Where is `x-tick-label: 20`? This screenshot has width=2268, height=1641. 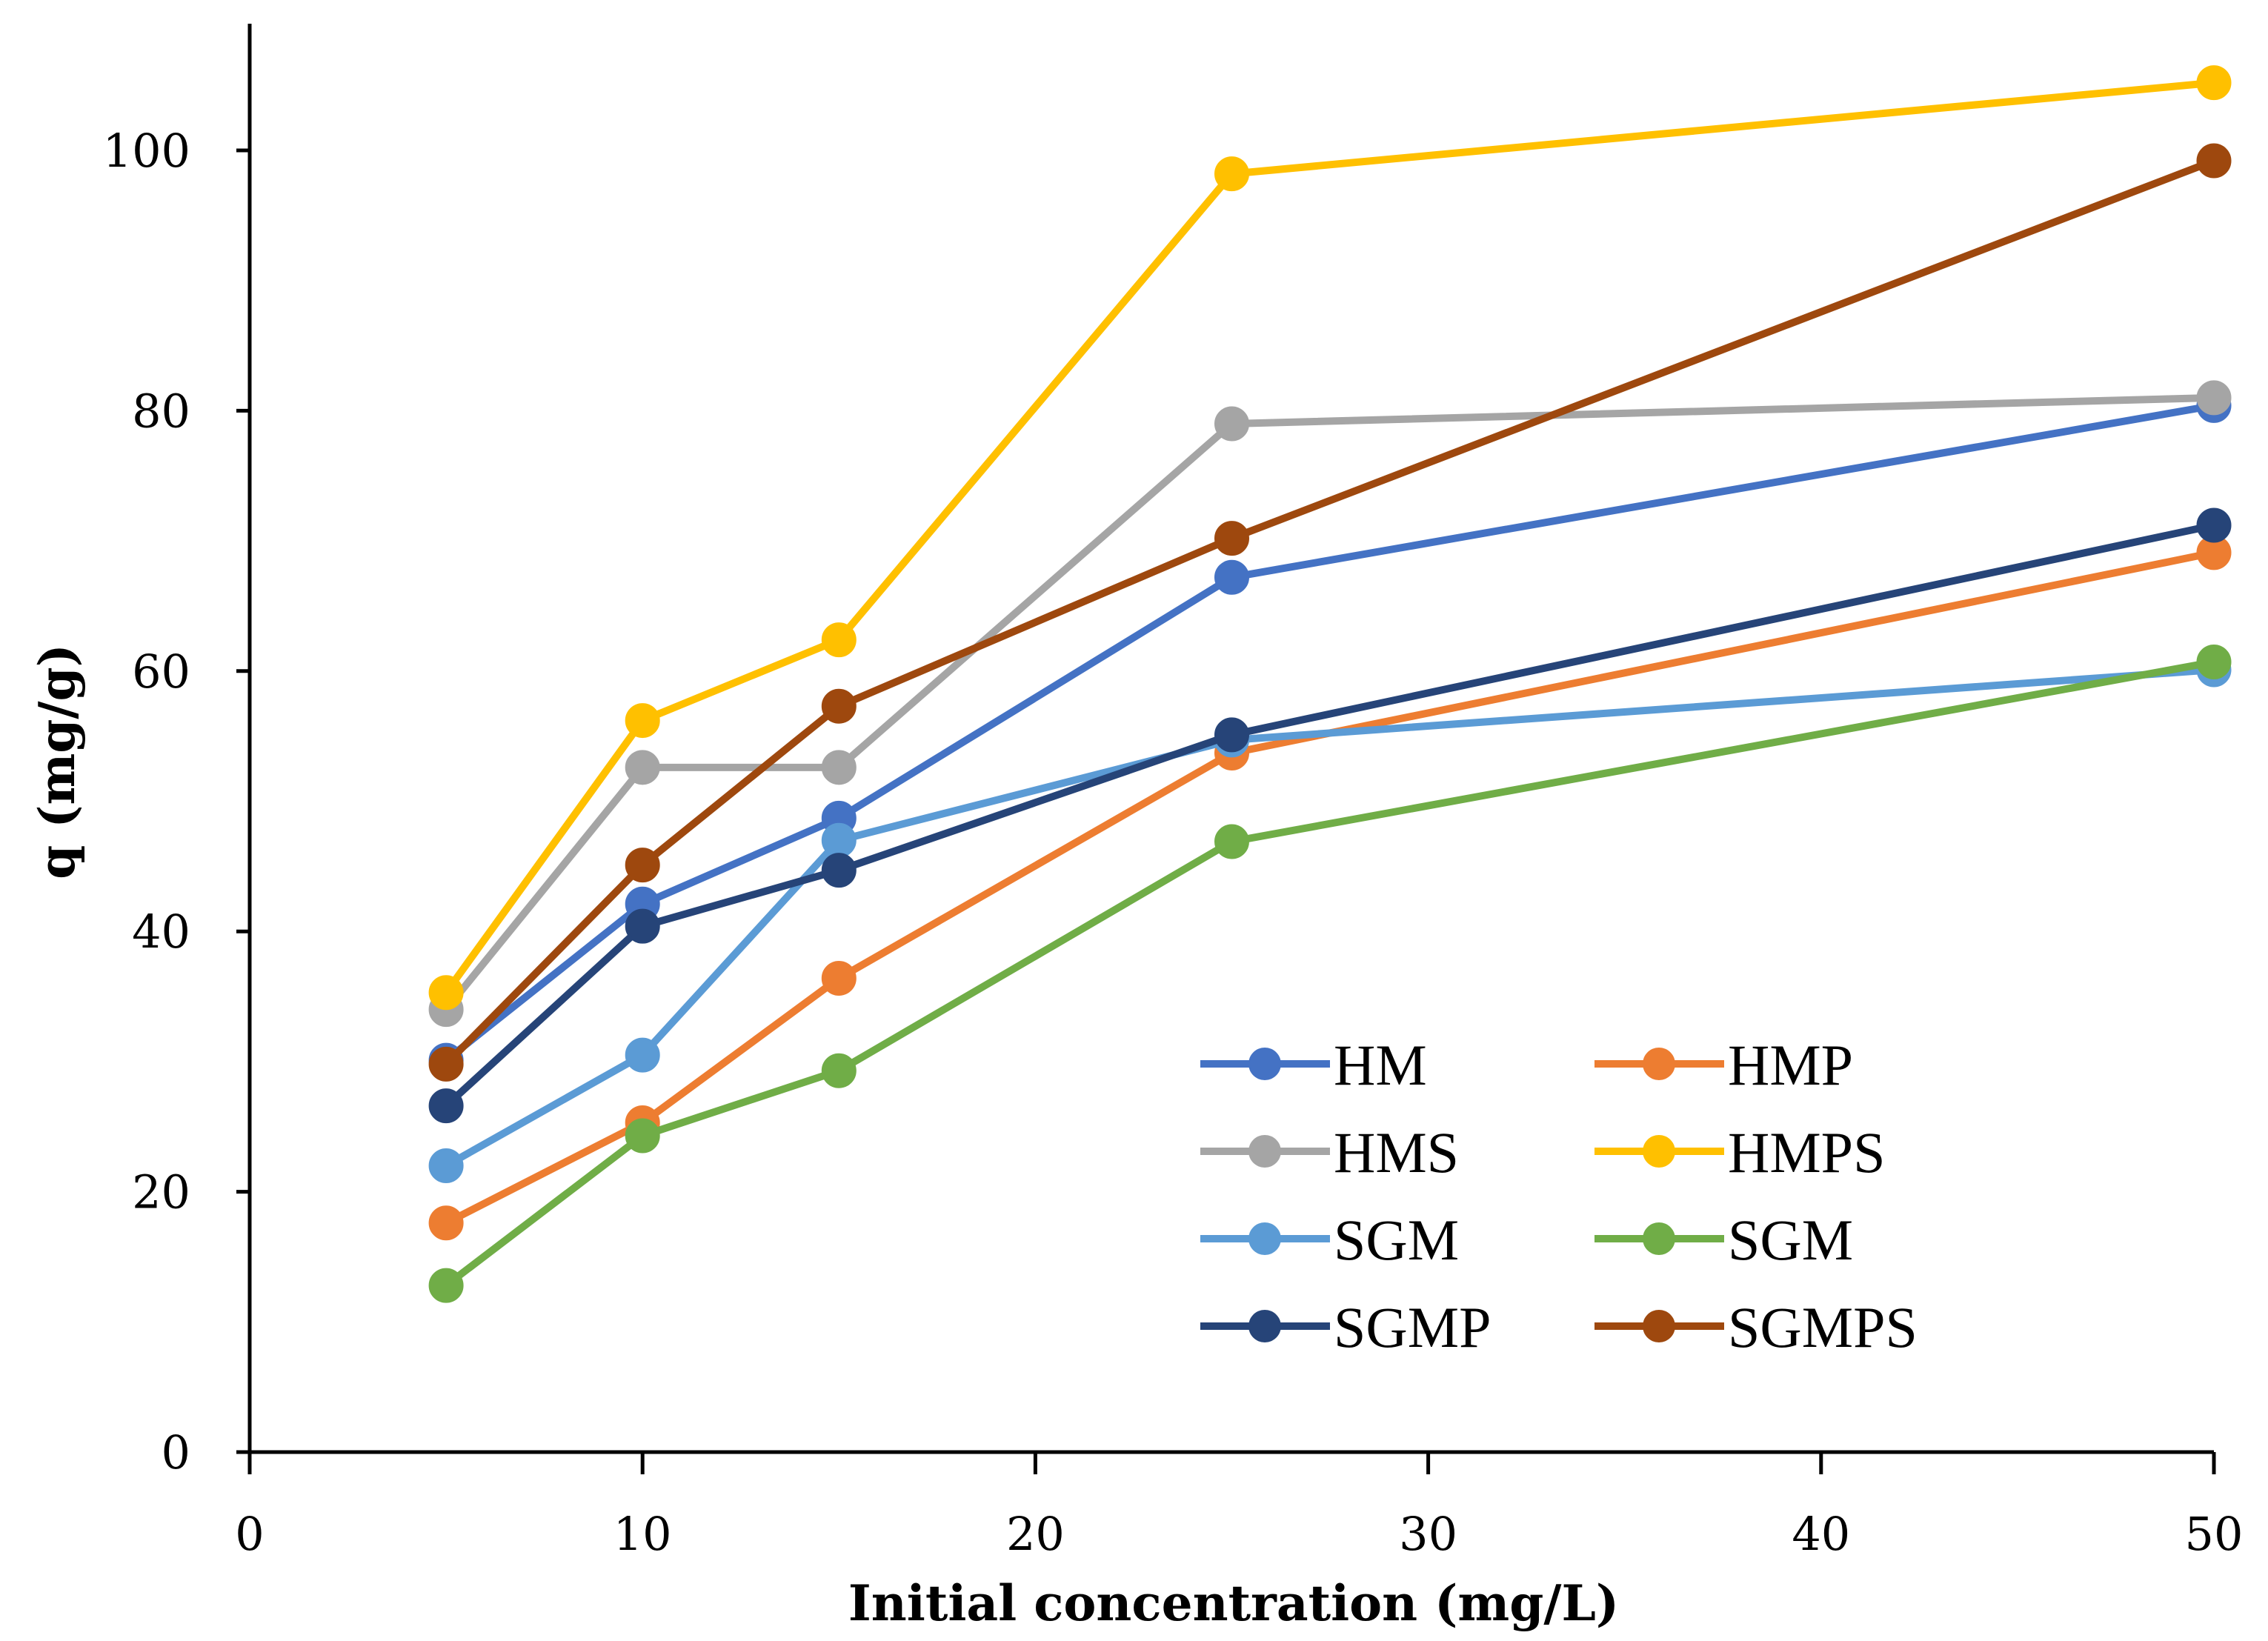
x-tick-label: 20 is located at coordinates (1035, 1534).